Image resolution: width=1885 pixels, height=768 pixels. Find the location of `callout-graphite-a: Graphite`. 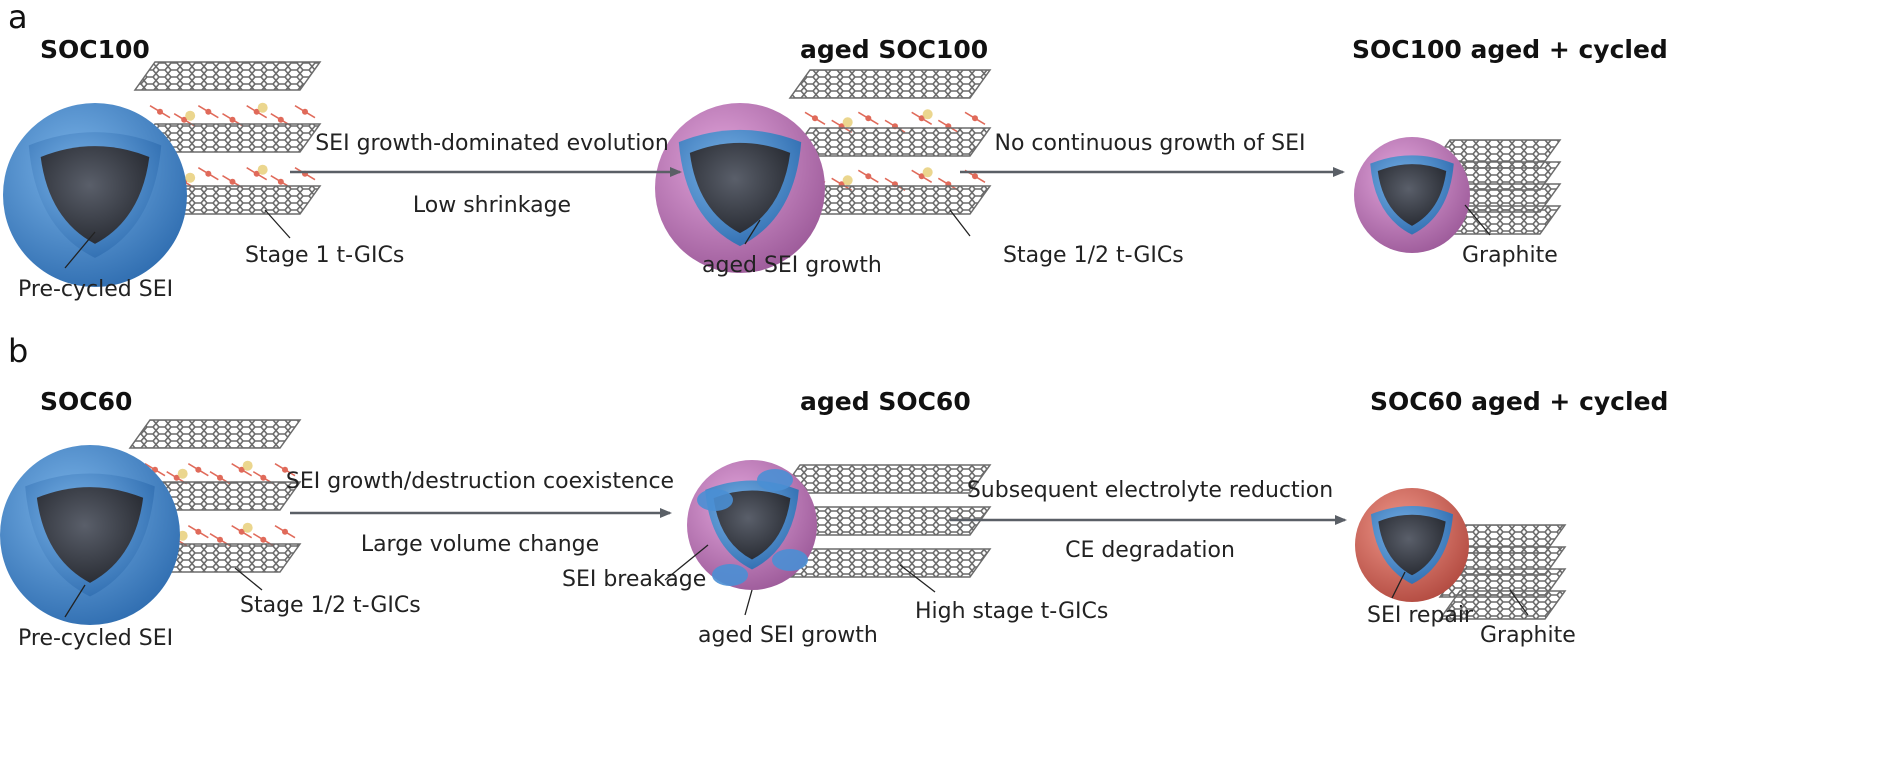

callout-graphite-a: Graphite is located at coordinates (1510, 255).